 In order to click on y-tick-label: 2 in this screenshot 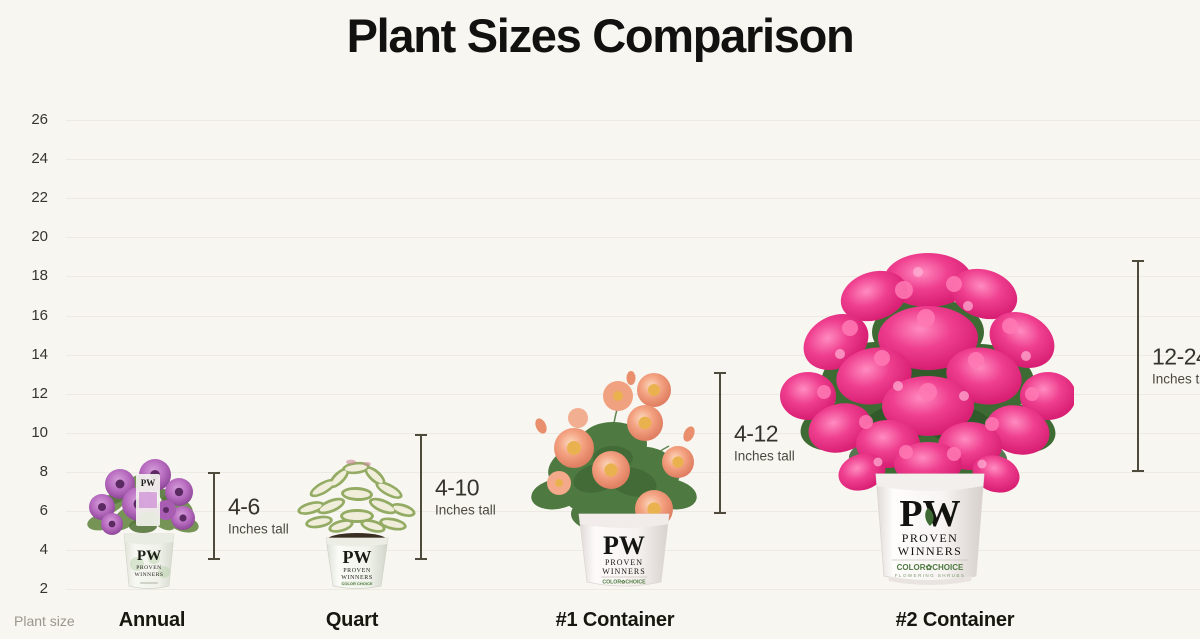, I will do `click(43, 588)`.